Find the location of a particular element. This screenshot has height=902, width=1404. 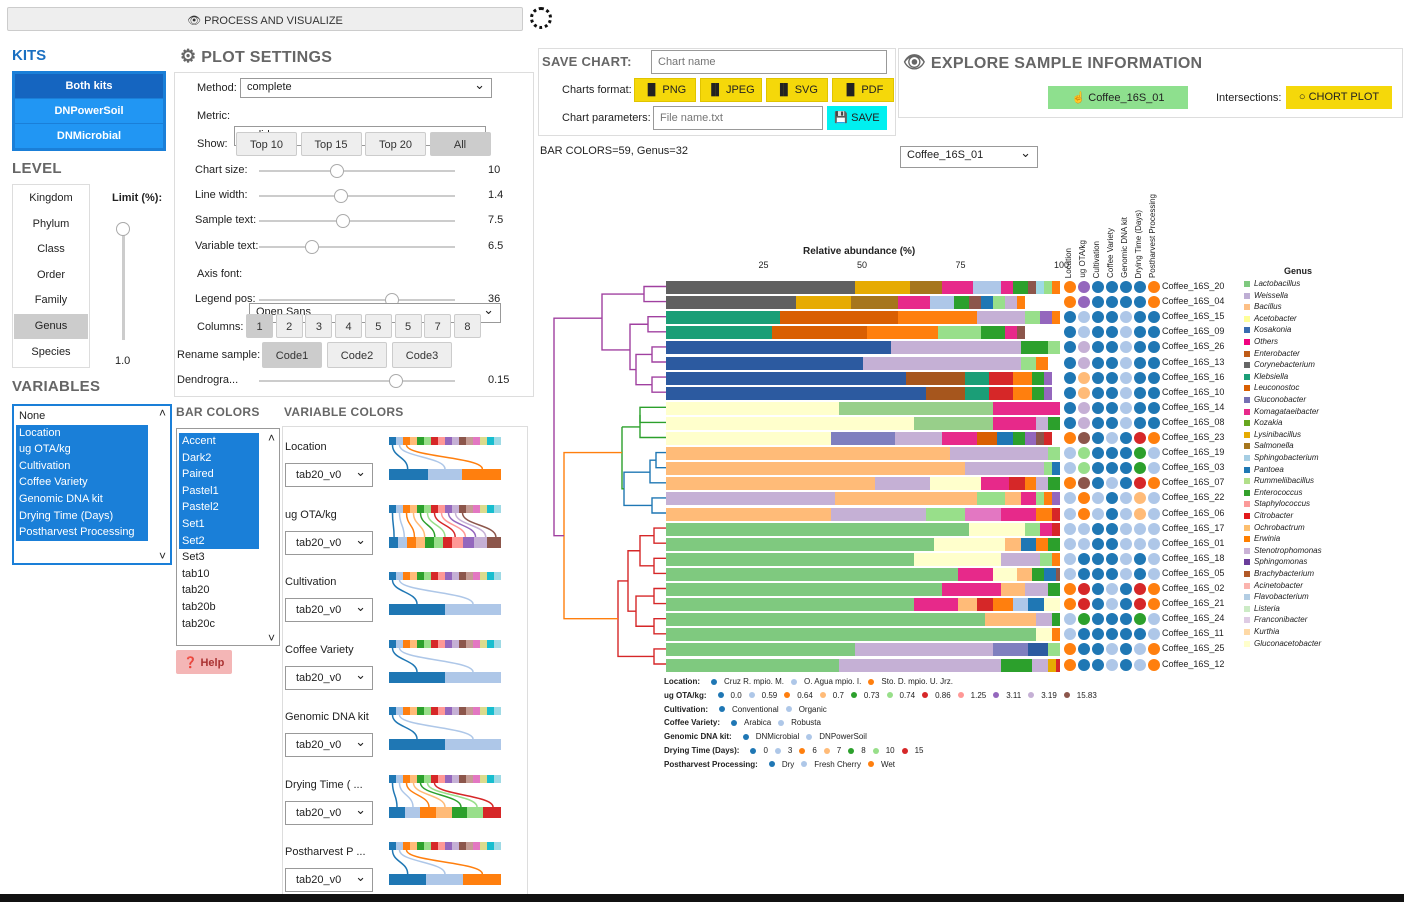

bar-color-item: Paired is located at coordinates (219, 474).